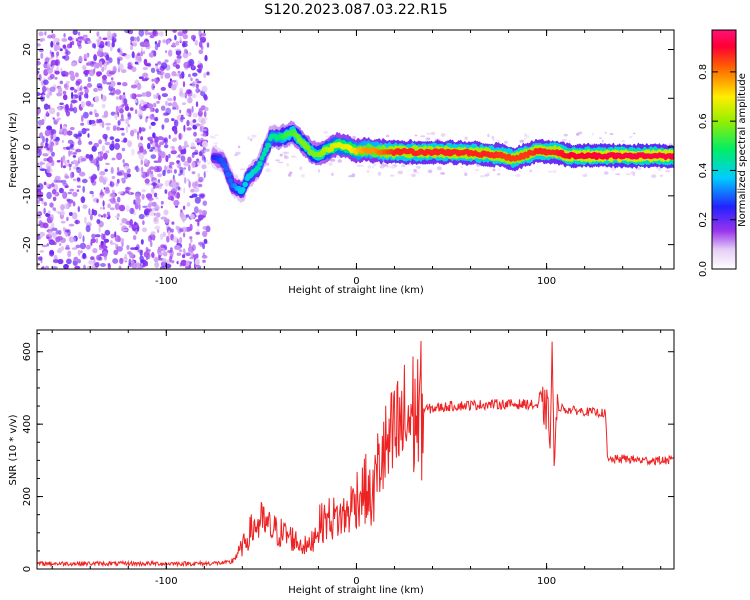 The image size is (750, 600). What do you see at coordinates (356, 290) in the screenshot?
I see `spectrogram-x-label: Height of straight line (km)` at bounding box center [356, 290].